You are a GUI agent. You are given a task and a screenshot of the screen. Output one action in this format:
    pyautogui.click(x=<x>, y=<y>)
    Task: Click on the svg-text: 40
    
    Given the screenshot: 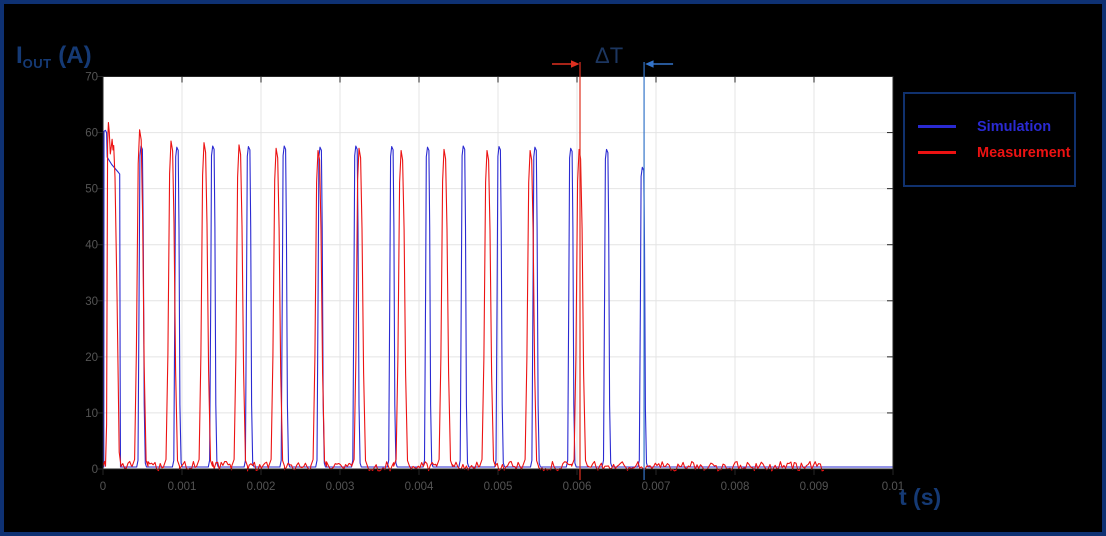 What is the action you would take?
    pyautogui.click(x=91, y=246)
    